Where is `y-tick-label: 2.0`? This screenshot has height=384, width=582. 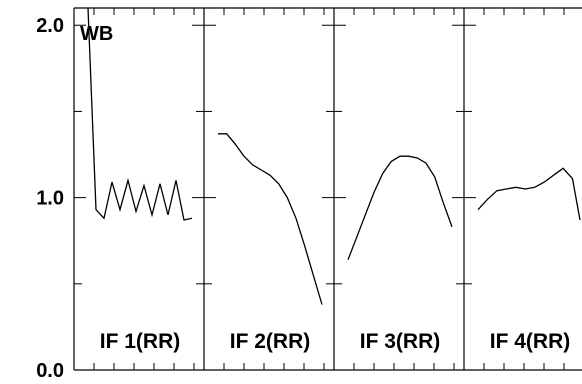
y-tick-label: 2.0 is located at coordinates (50, 26).